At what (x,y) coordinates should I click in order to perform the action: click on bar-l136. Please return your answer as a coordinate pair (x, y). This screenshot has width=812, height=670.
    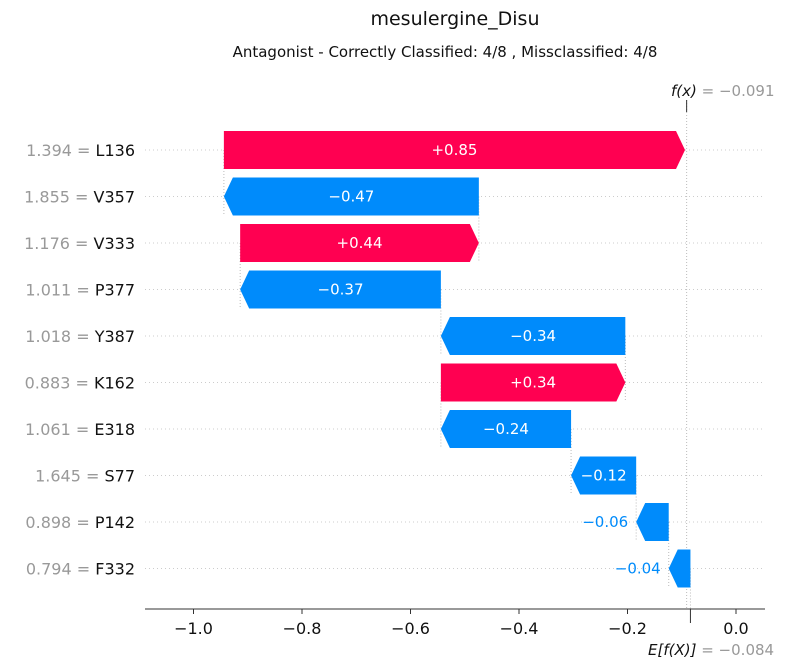
    Looking at the image, I should click on (454, 150).